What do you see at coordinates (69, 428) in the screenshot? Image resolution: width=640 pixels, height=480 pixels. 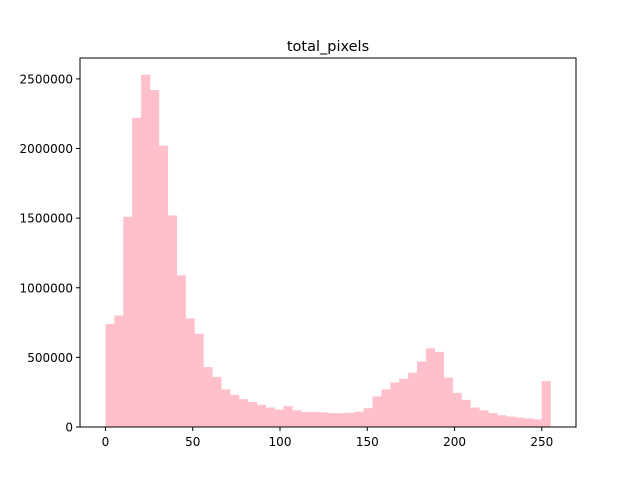 I see `y-tick-label: 0` at bounding box center [69, 428].